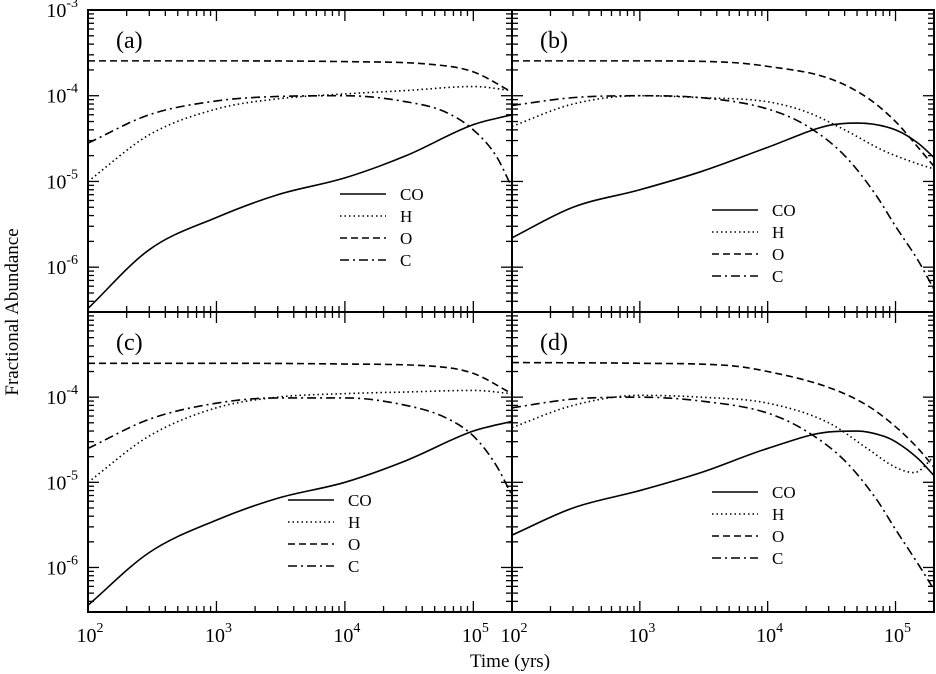 The height and width of the screenshot is (674, 936). I want to click on x-axis-label: Time (yrs), so click(510, 661).